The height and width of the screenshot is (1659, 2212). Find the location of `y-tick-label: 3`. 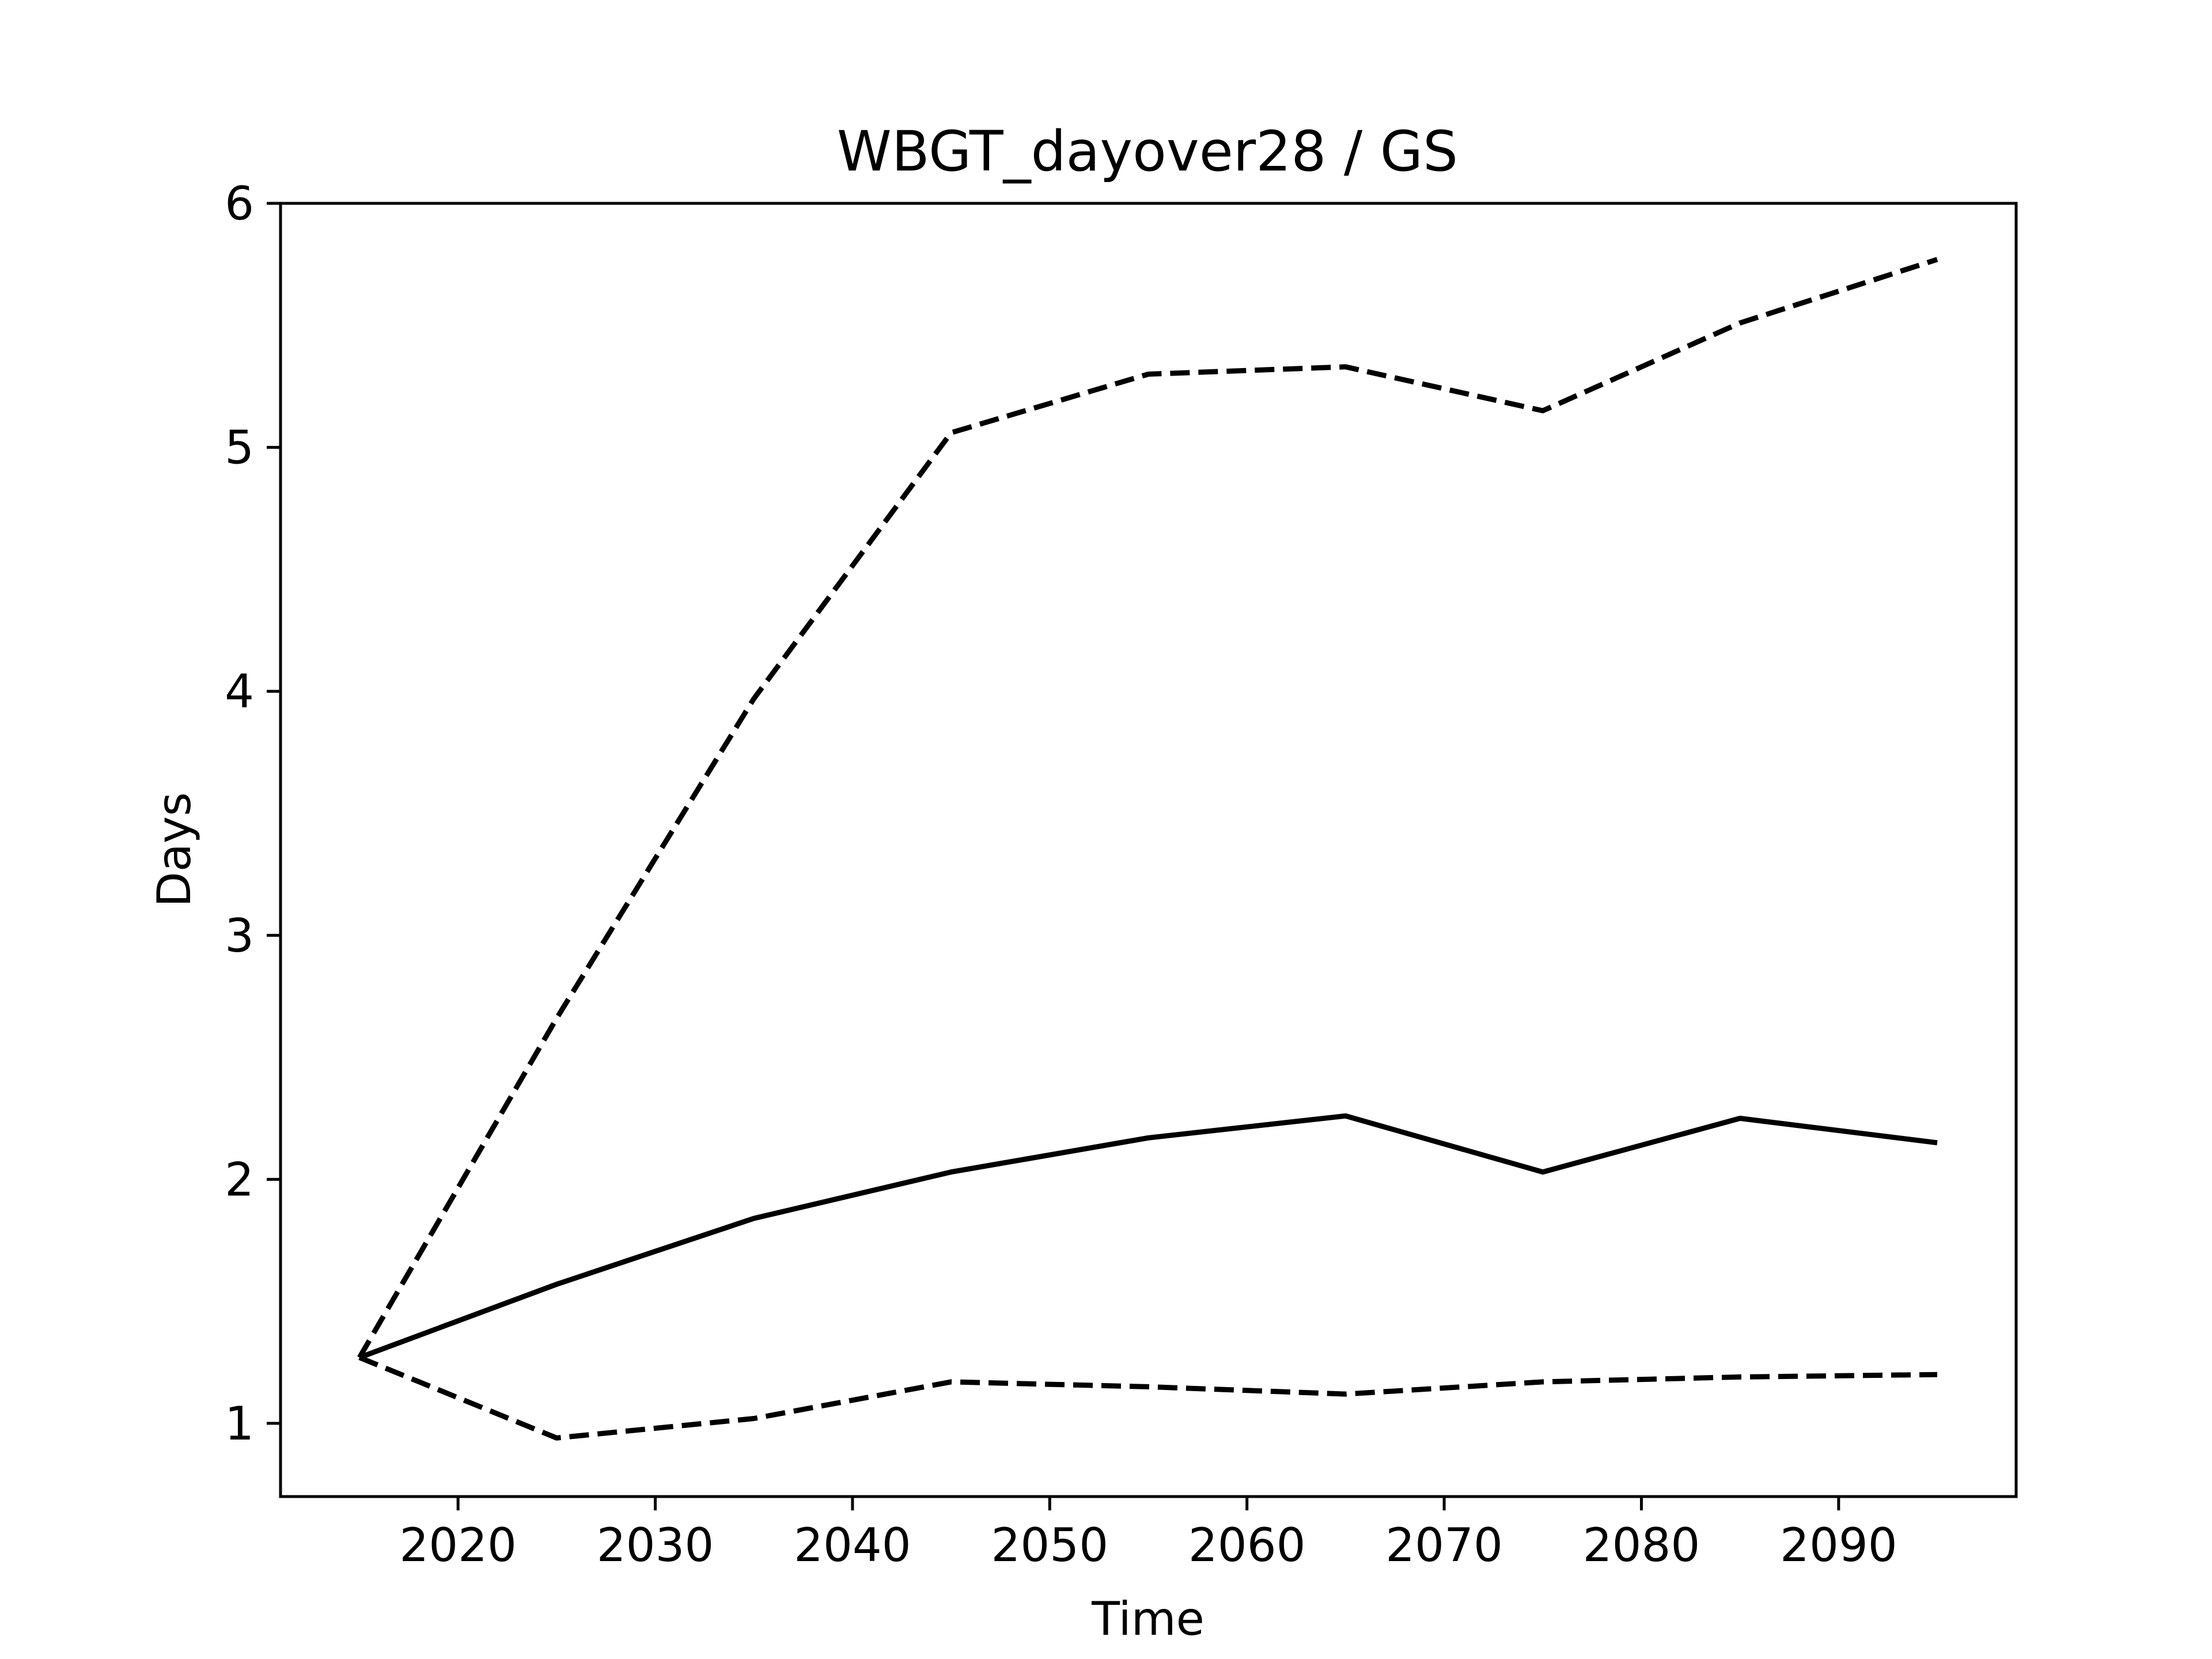

y-tick-label: 3 is located at coordinates (239, 936).